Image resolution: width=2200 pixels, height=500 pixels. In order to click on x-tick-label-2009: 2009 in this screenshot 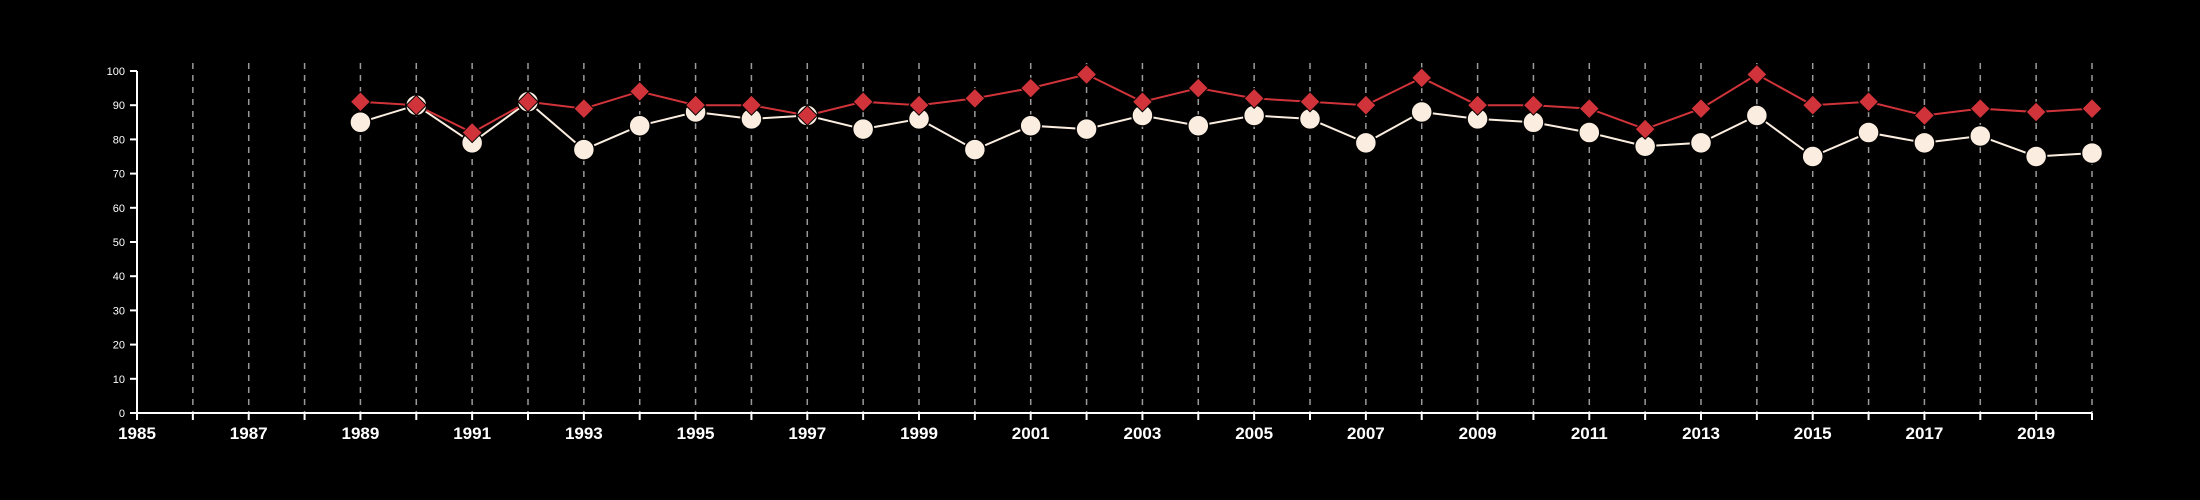, I will do `click(1478, 433)`.